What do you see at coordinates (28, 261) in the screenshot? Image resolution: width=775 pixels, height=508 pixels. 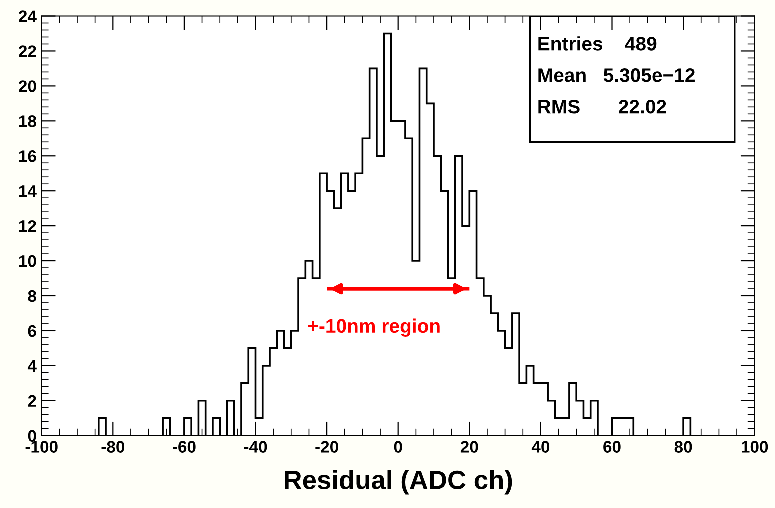 I see `y-tick-label: 10` at bounding box center [28, 261].